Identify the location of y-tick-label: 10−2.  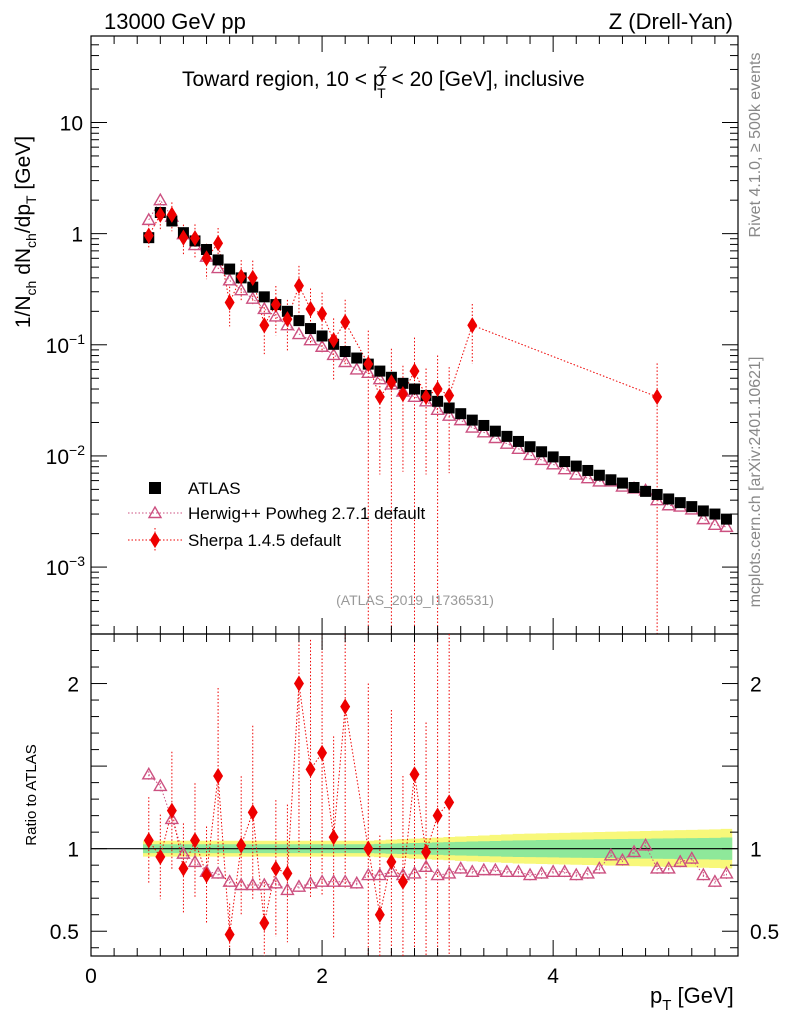
(66, 455).